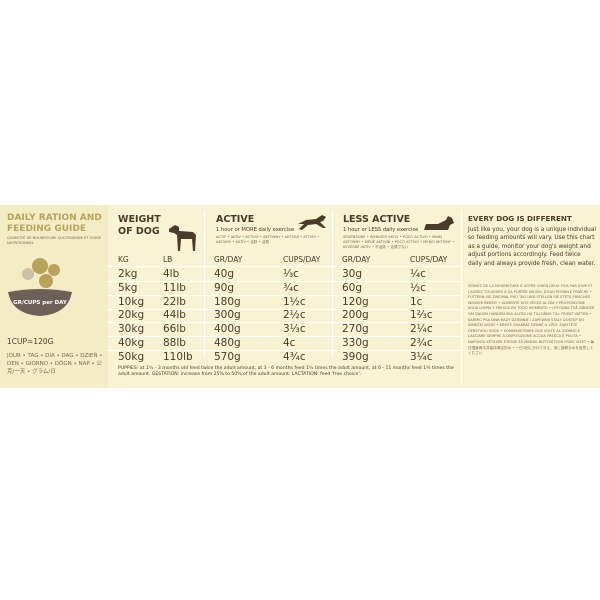  Describe the element at coordinates (352, 274) in the screenshot. I see `table-cell: 30g` at that location.